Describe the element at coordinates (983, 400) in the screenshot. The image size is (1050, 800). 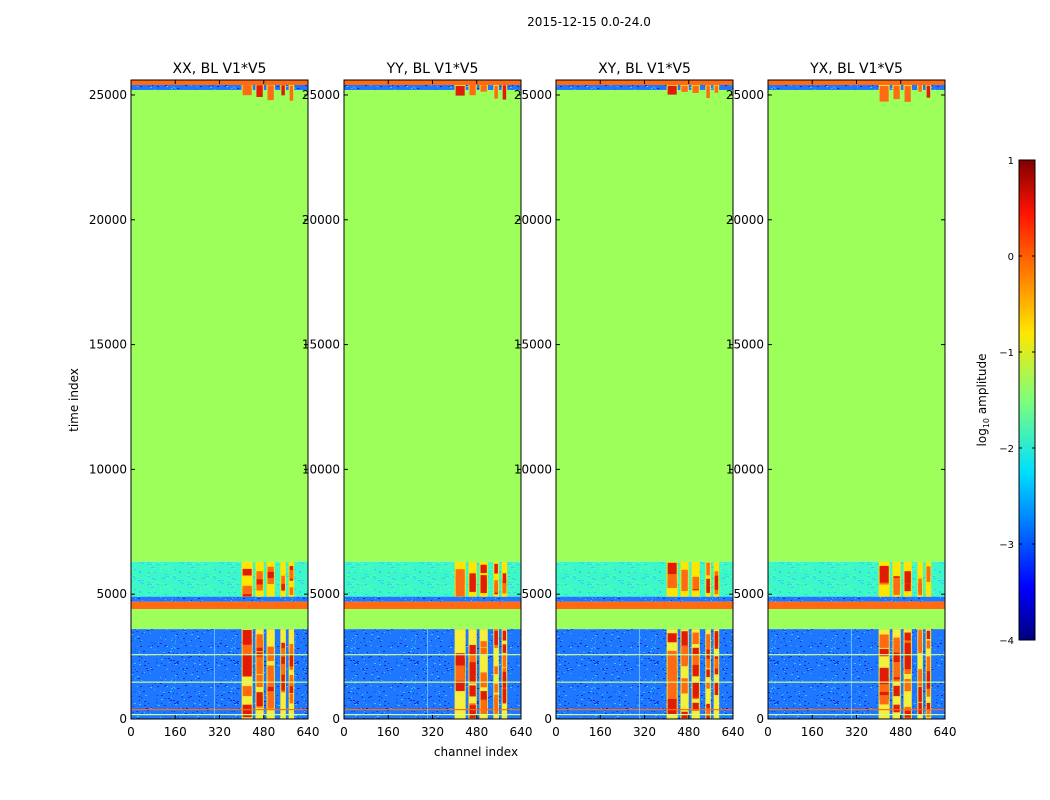
I see `colorbar-label: log10 amplitude` at that location.